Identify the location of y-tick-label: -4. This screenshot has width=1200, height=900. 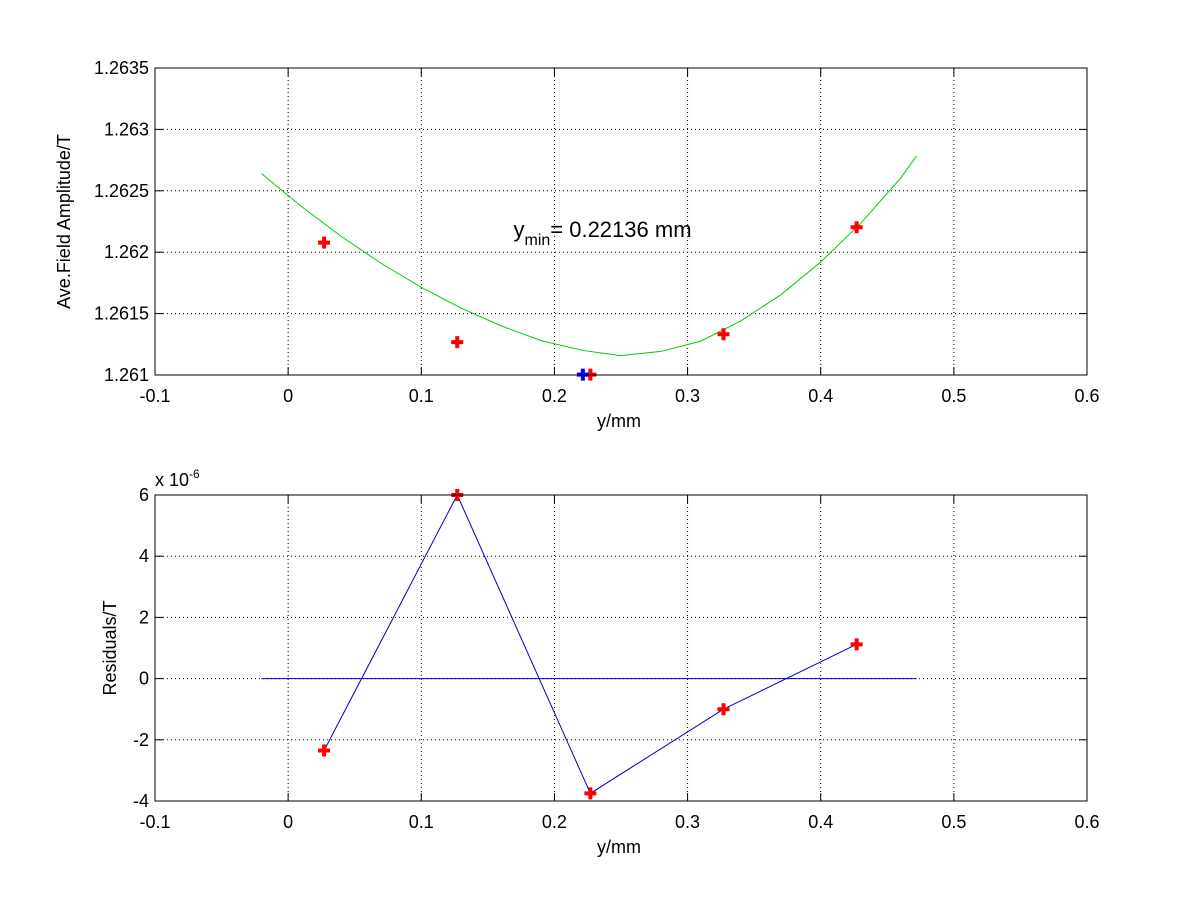
(141, 801).